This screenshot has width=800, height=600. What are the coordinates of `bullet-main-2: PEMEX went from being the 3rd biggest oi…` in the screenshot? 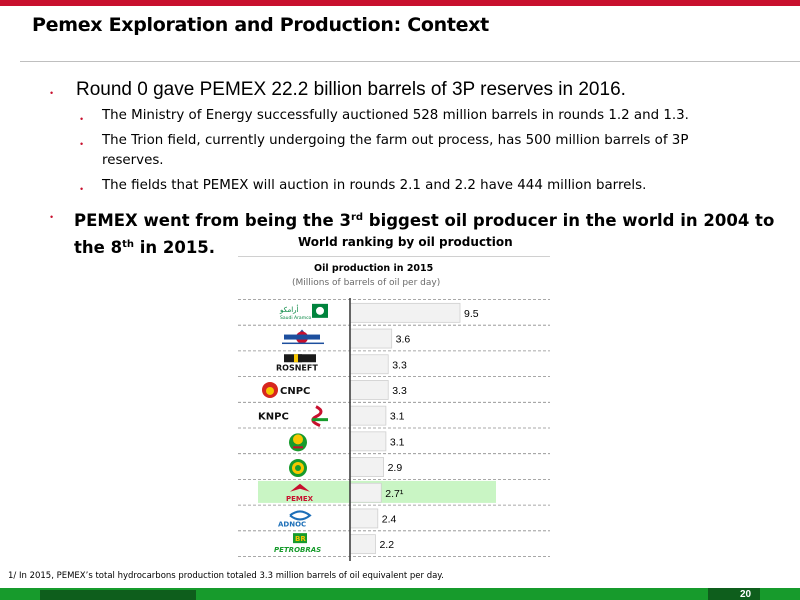 It's located at (434, 233).